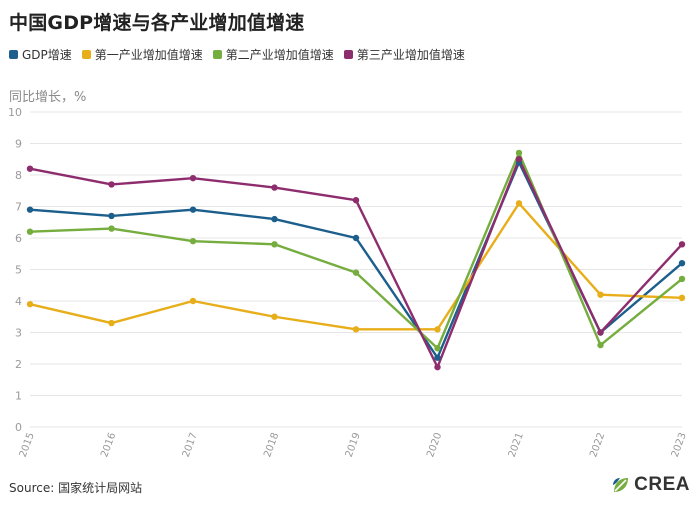 This screenshot has height=506, width=700. I want to click on x-tick-label: 2023, so click(679, 445).